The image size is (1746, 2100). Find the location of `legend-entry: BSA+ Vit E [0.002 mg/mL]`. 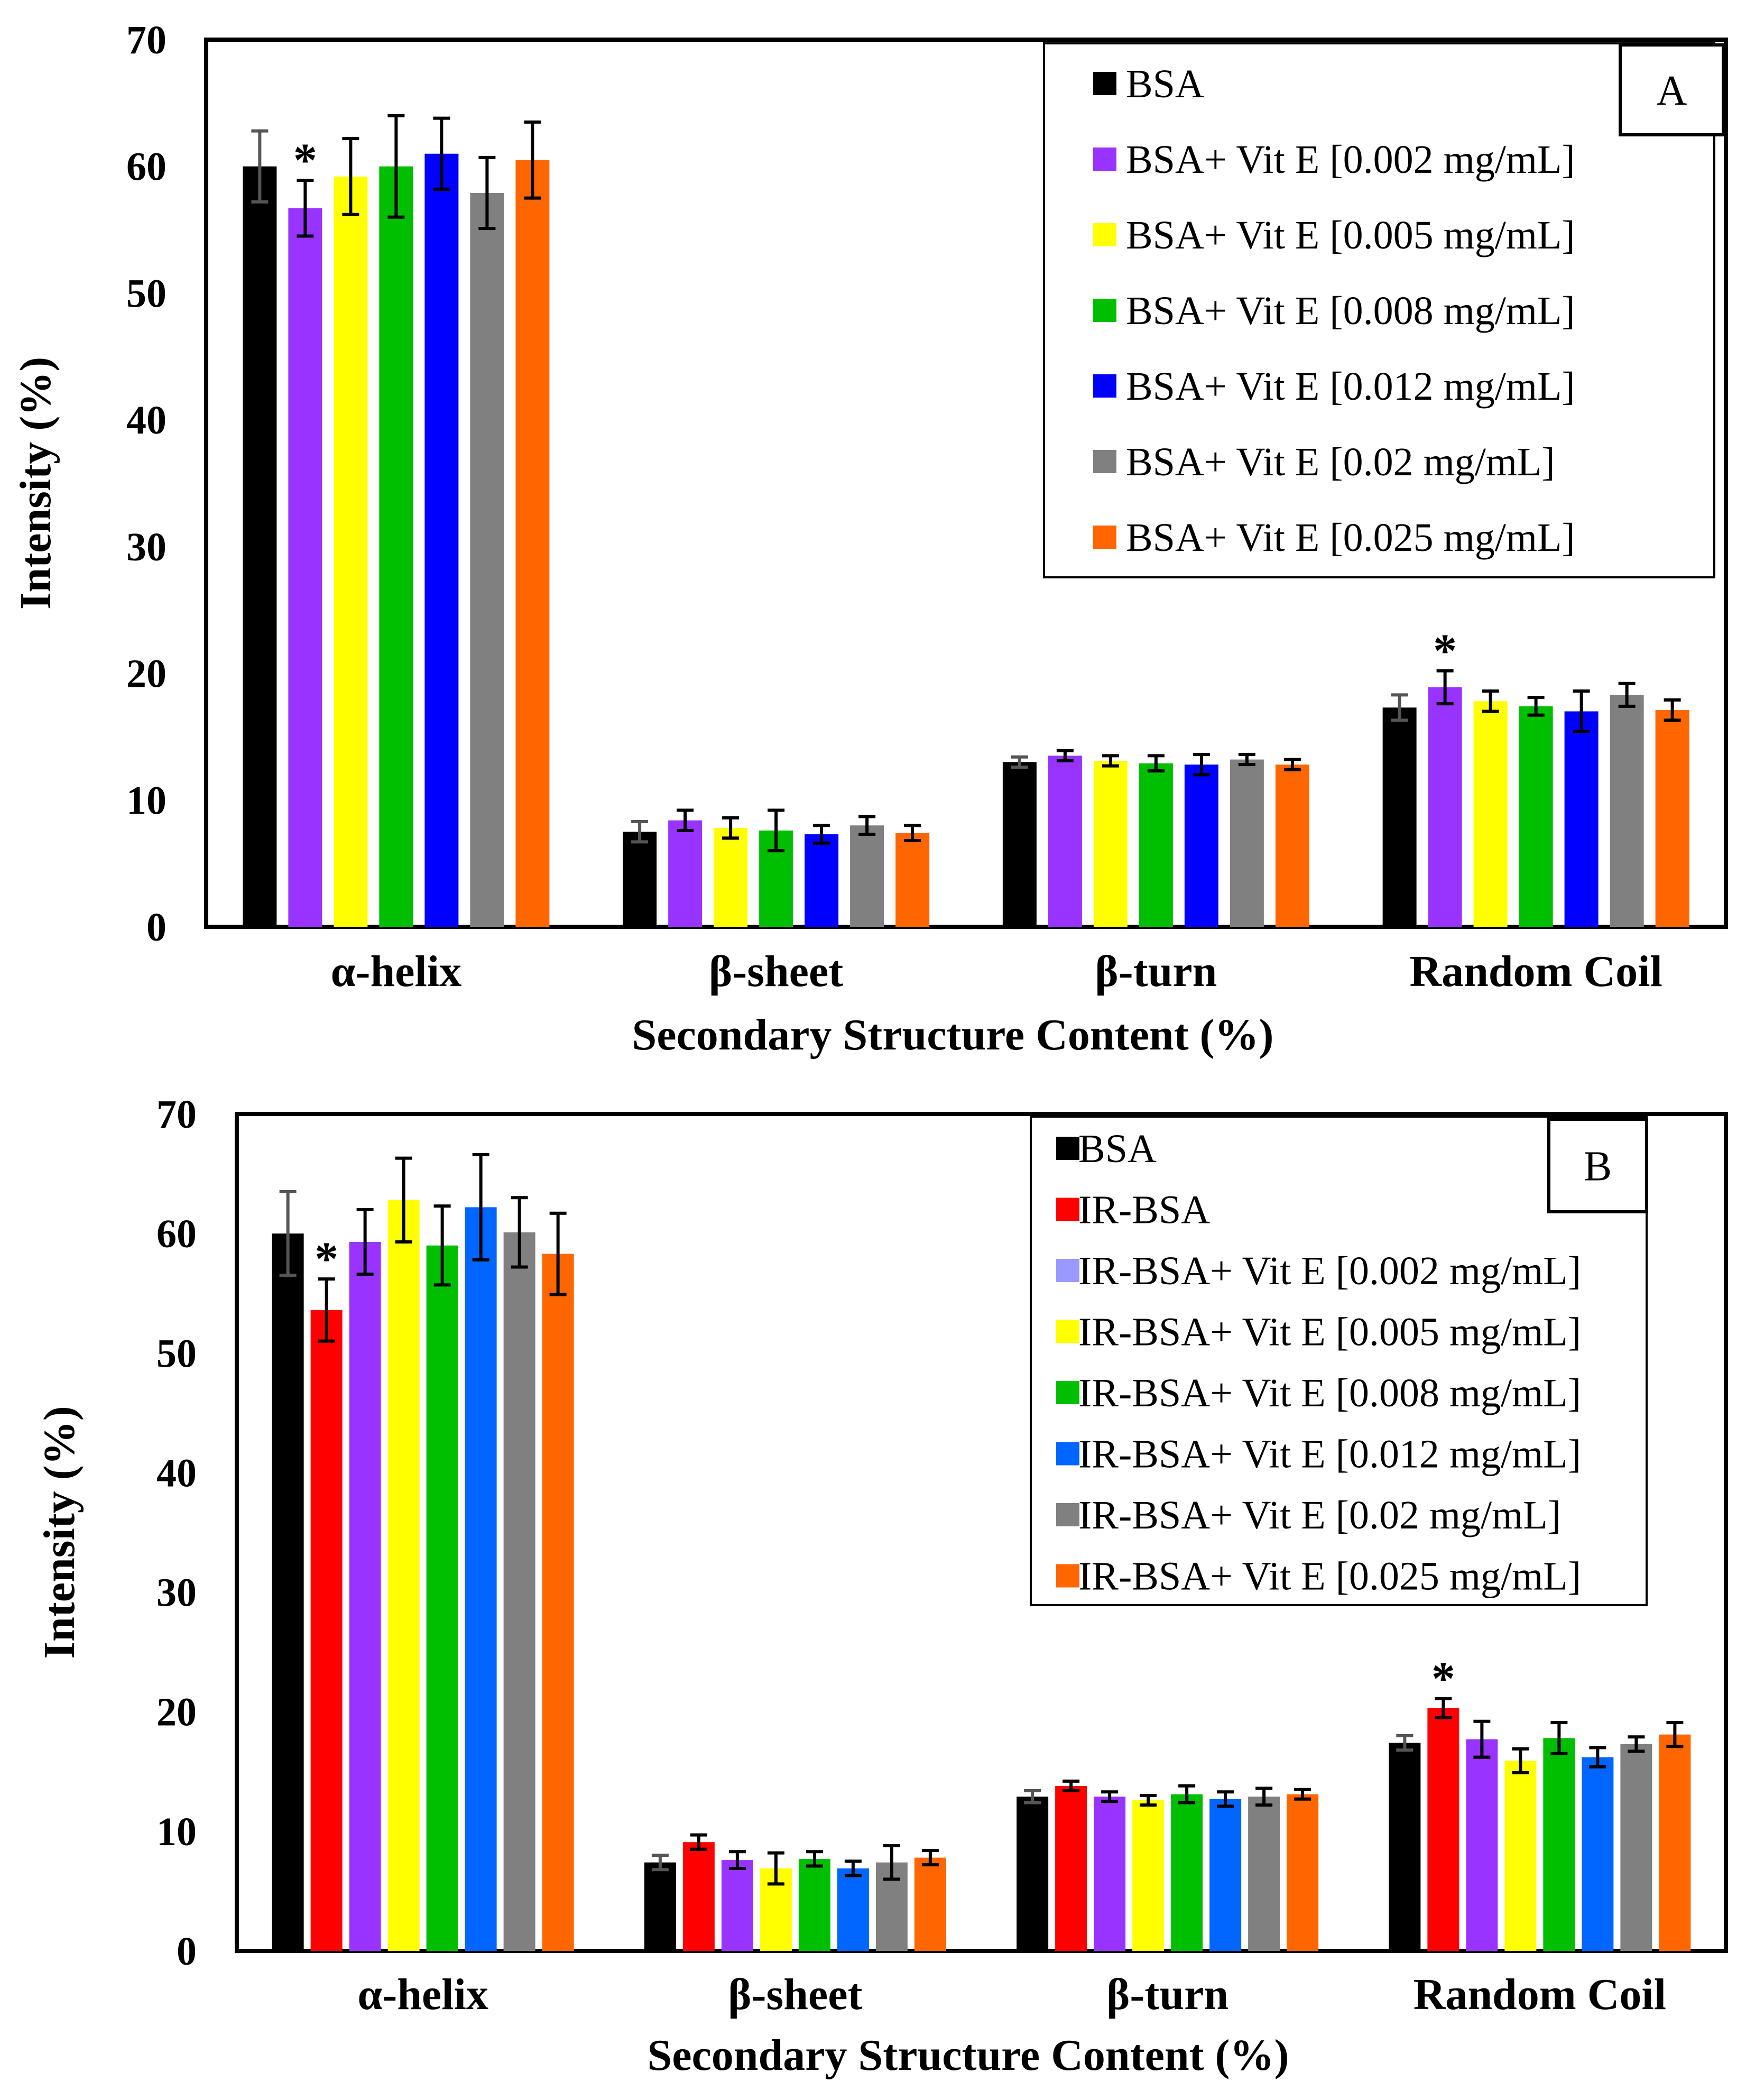

legend-entry: BSA+ Vit E [0.002 mg/mL] is located at coordinates (1350, 159).